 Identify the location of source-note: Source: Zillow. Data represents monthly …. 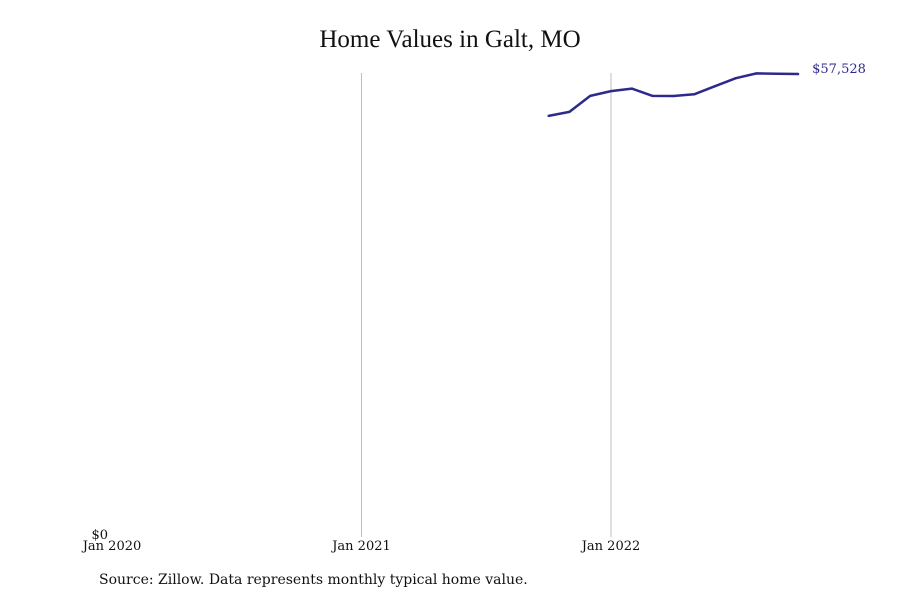
(313, 580).